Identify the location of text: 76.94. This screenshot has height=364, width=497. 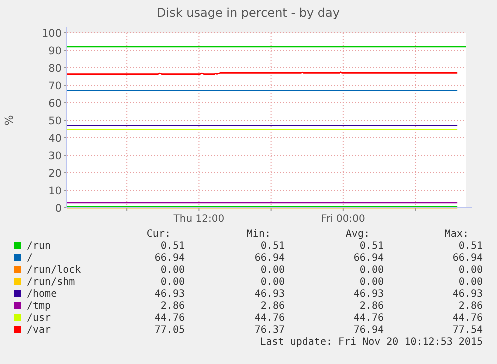
(369, 330).